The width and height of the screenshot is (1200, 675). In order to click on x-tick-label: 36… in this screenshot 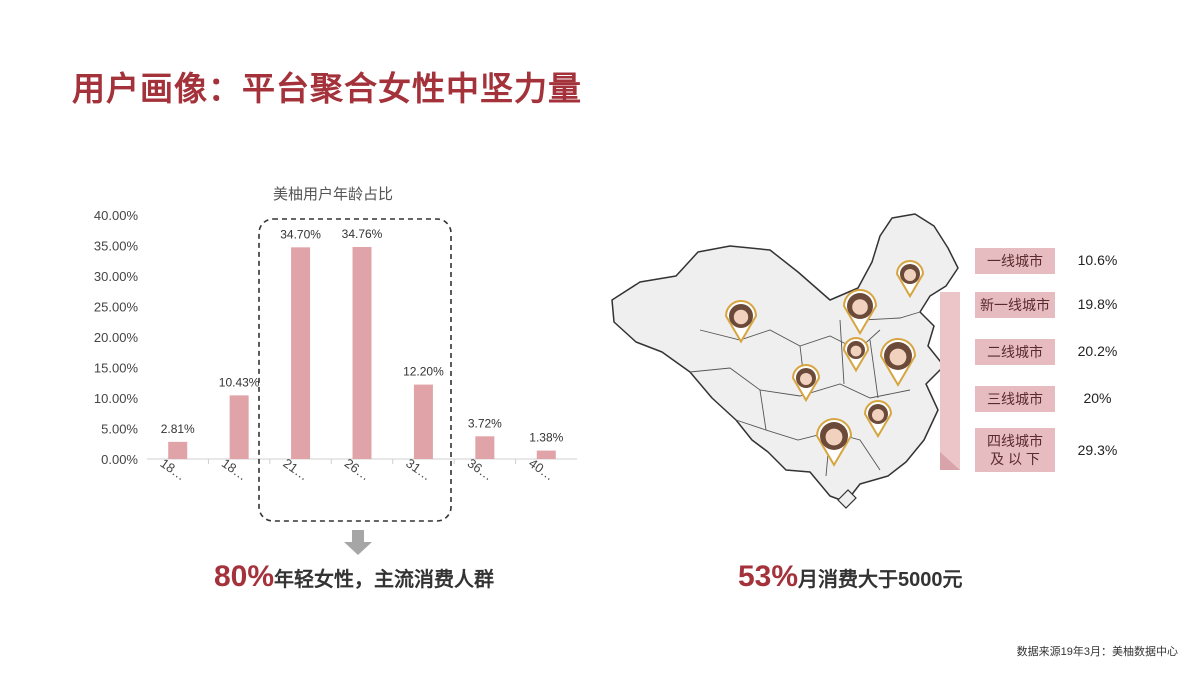, I will do `click(480, 469)`.